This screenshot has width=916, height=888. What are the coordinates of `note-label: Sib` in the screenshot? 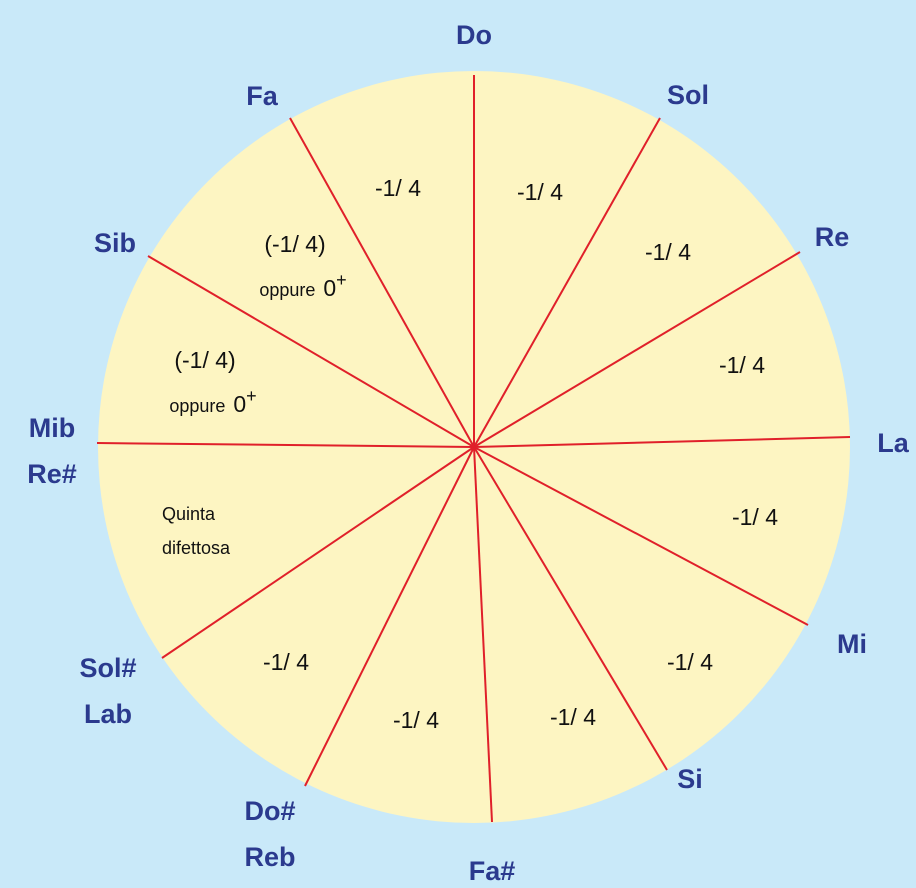 It's located at (115, 243).